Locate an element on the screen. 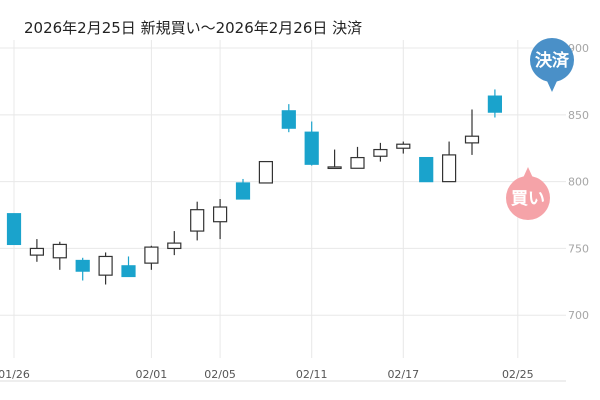 Image resolution: width=600 pixels, height=400 pixels. settle-marker-bubble is located at coordinates (552, 60).